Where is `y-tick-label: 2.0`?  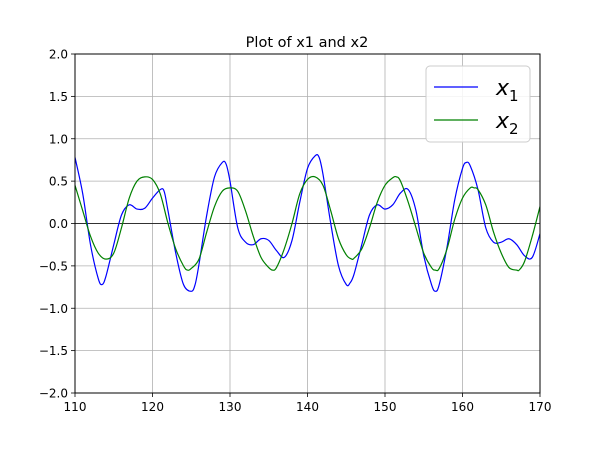
y-tick-label: 2.0 is located at coordinates (58, 55).